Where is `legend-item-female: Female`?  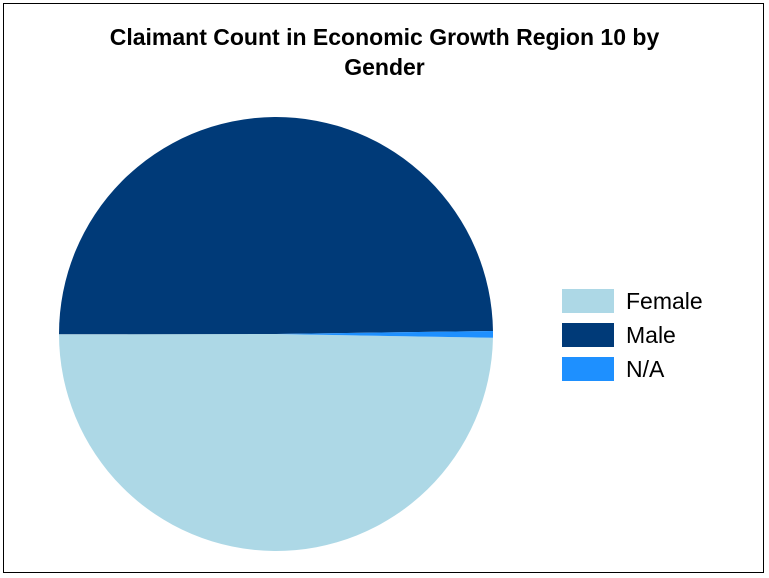
legend-item-female: Female is located at coordinates (632, 301).